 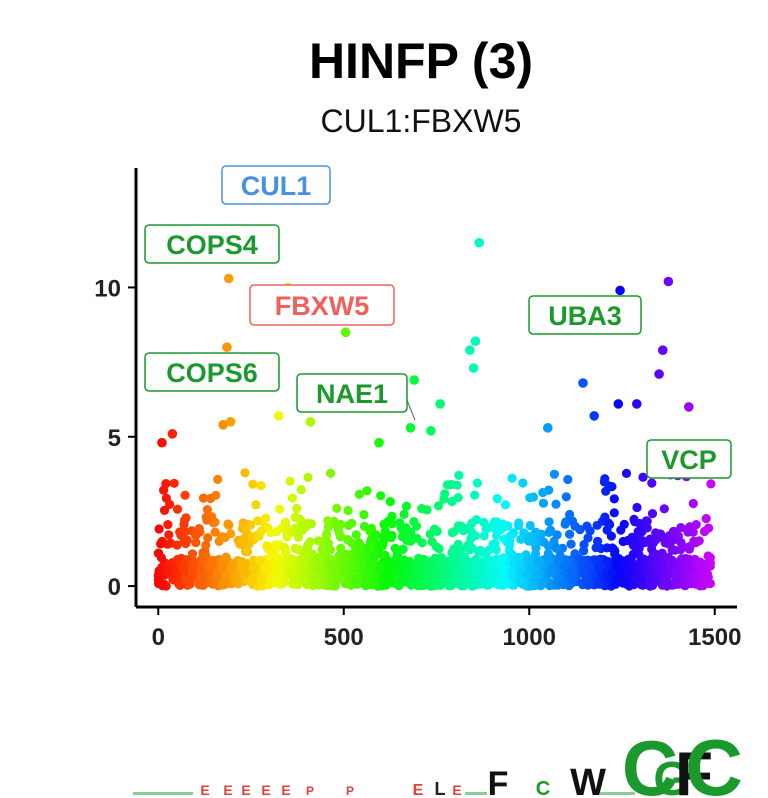 What do you see at coordinates (543, 788) in the screenshot?
I see `logo-letter: C` at bounding box center [543, 788].